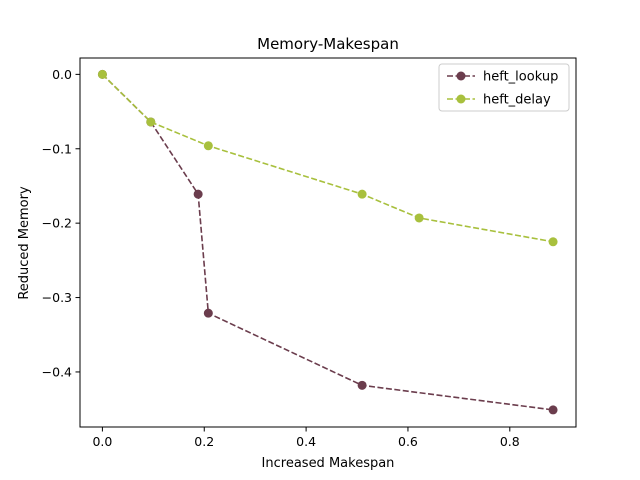  What do you see at coordinates (517, 100) in the screenshot?
I see `legend-label-heft_delay: heft_delay` at bounding box center [517, 100].